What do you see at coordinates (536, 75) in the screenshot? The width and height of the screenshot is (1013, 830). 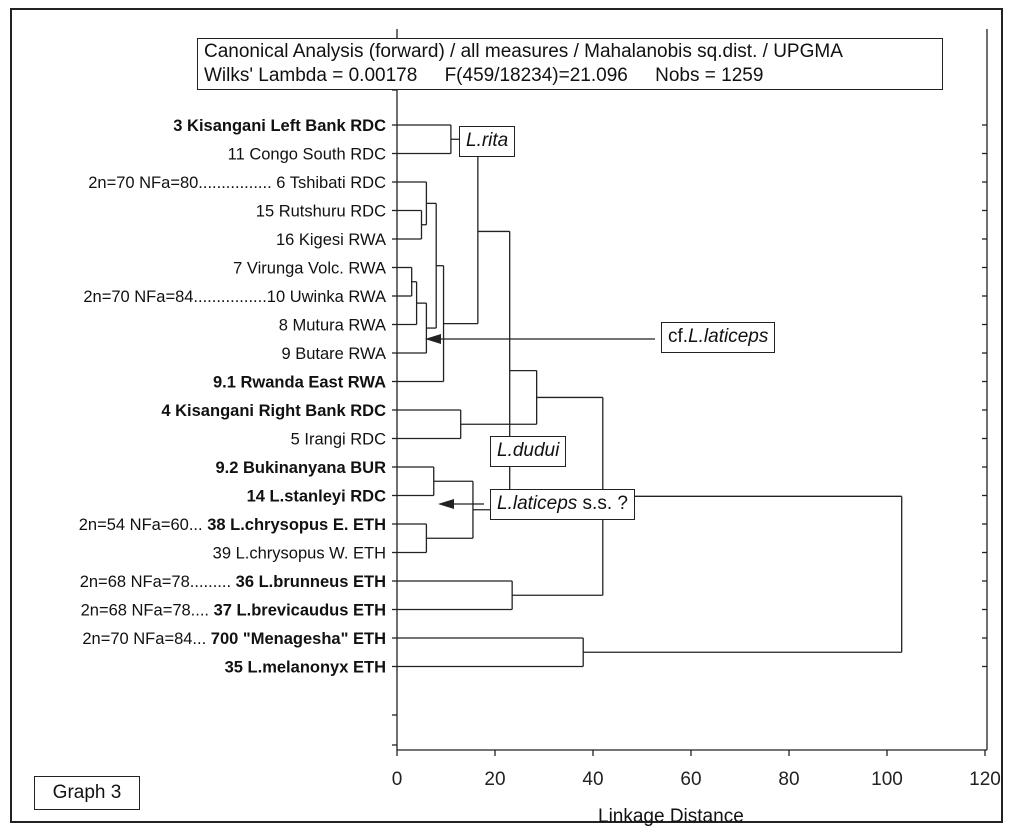 I see `f-statistic: F(459/18234)=21.096` at bounding box center [536, 75].